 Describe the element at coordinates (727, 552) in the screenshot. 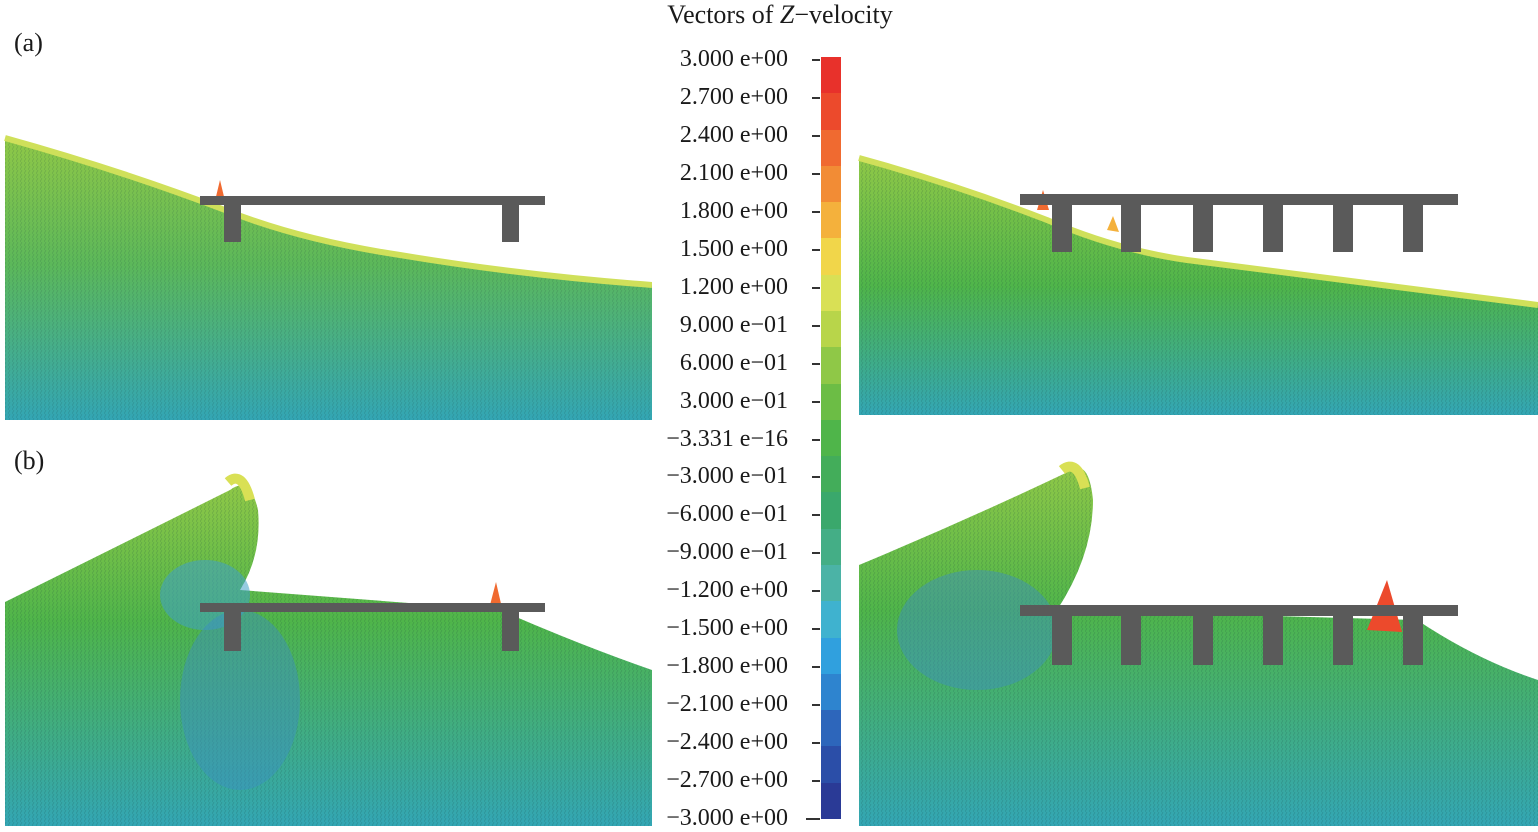

I see `colorbar-tick-label: −9.000 e−01` at that location.